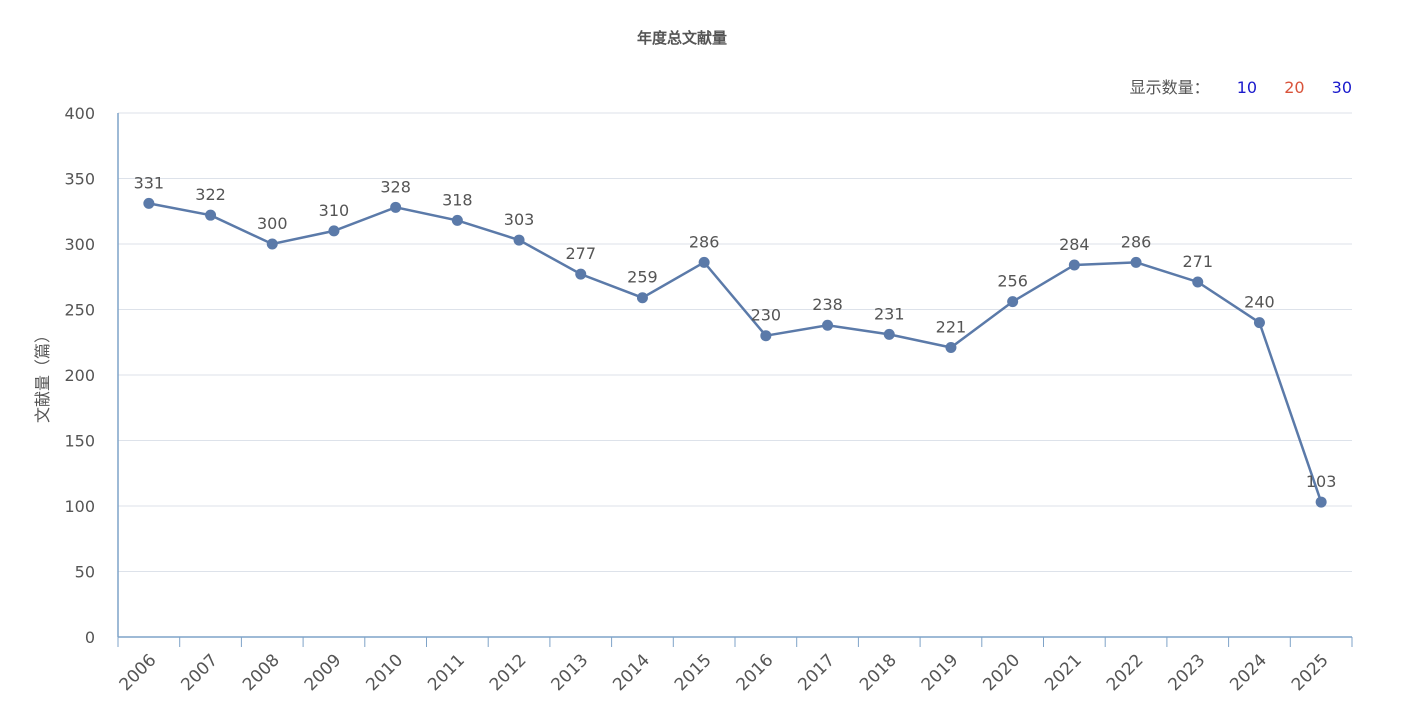 The width and height of the screenshot is (1404, 722). What do you see at coordinates (1247, 87) in the screenshot?
I see `display-count-option-10: 10` at bounding box center [1247, 87].